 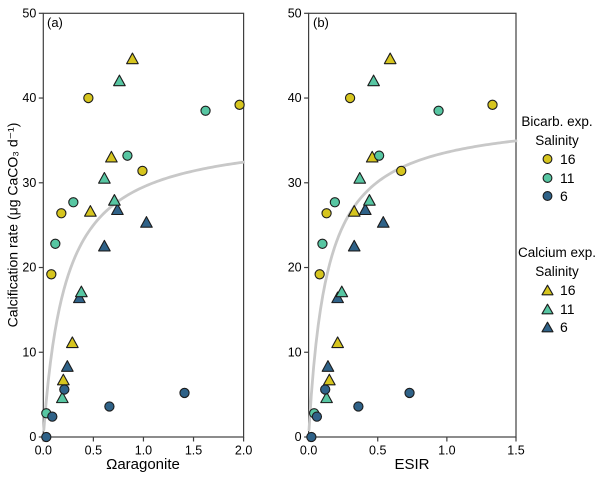 I want to click on legend-calcium: Calcium exp. Salinity 16 11 6, so click(x=557, y=290).